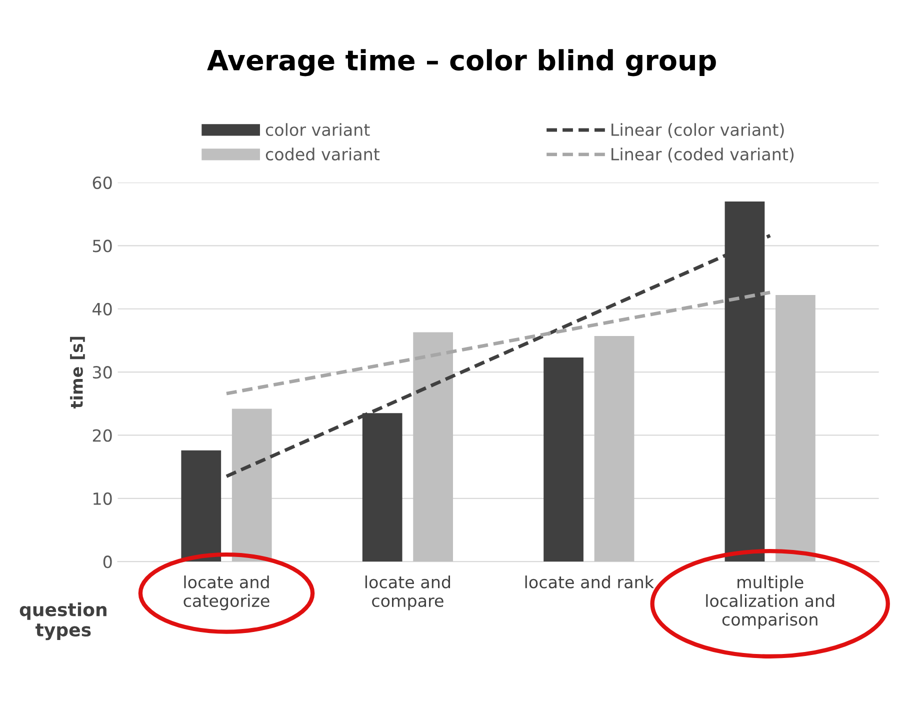 This screenshot has height=702, width=906. Describe the element at coordinates (102, 372) in the screenshot. I see `y-tick-label: 30` at that location.